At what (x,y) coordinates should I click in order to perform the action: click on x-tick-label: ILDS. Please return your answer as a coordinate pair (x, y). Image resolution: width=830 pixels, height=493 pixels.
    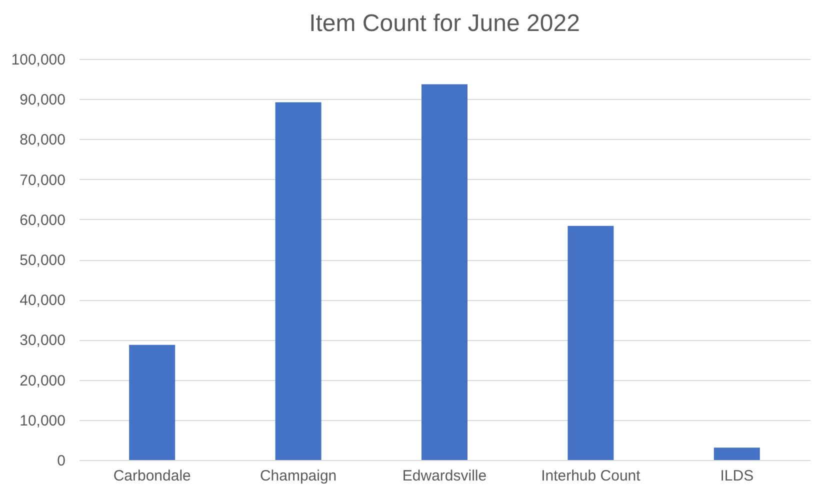
    Looking at the image, I should click on (737, 476).